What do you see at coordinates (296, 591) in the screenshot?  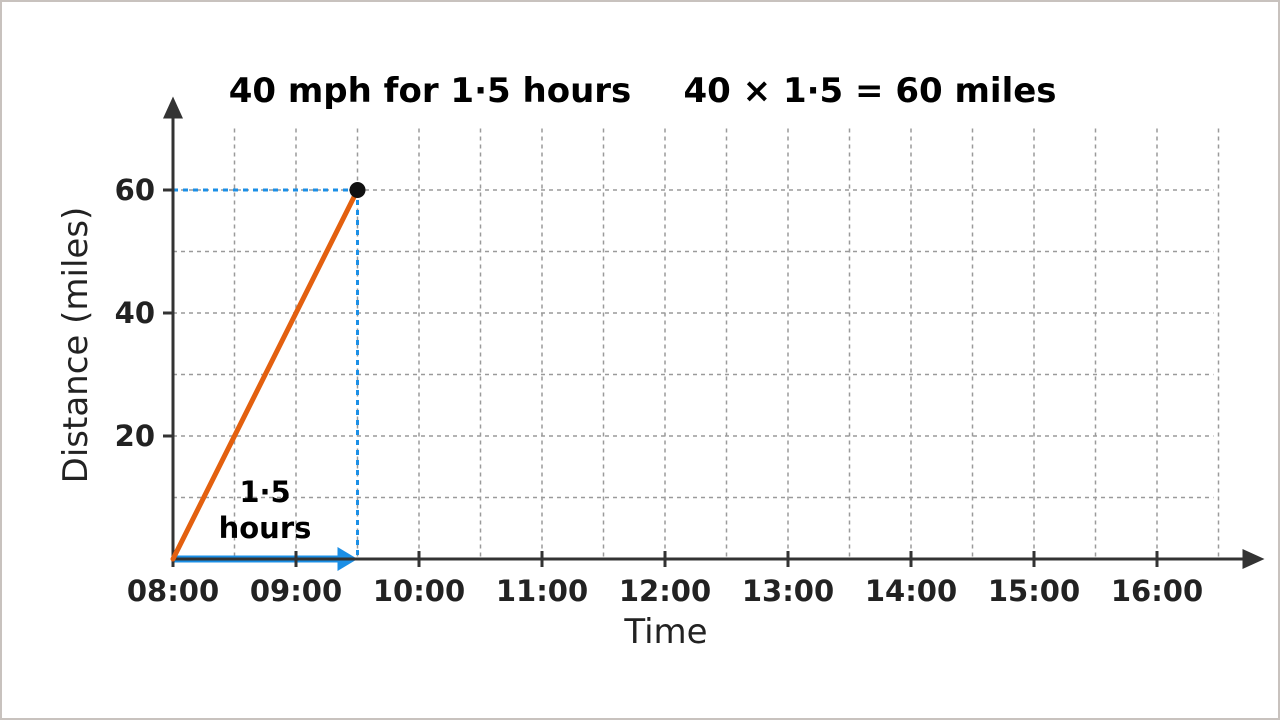 I see `x-tick-label: 09:00` at bounding box center [296, 591].